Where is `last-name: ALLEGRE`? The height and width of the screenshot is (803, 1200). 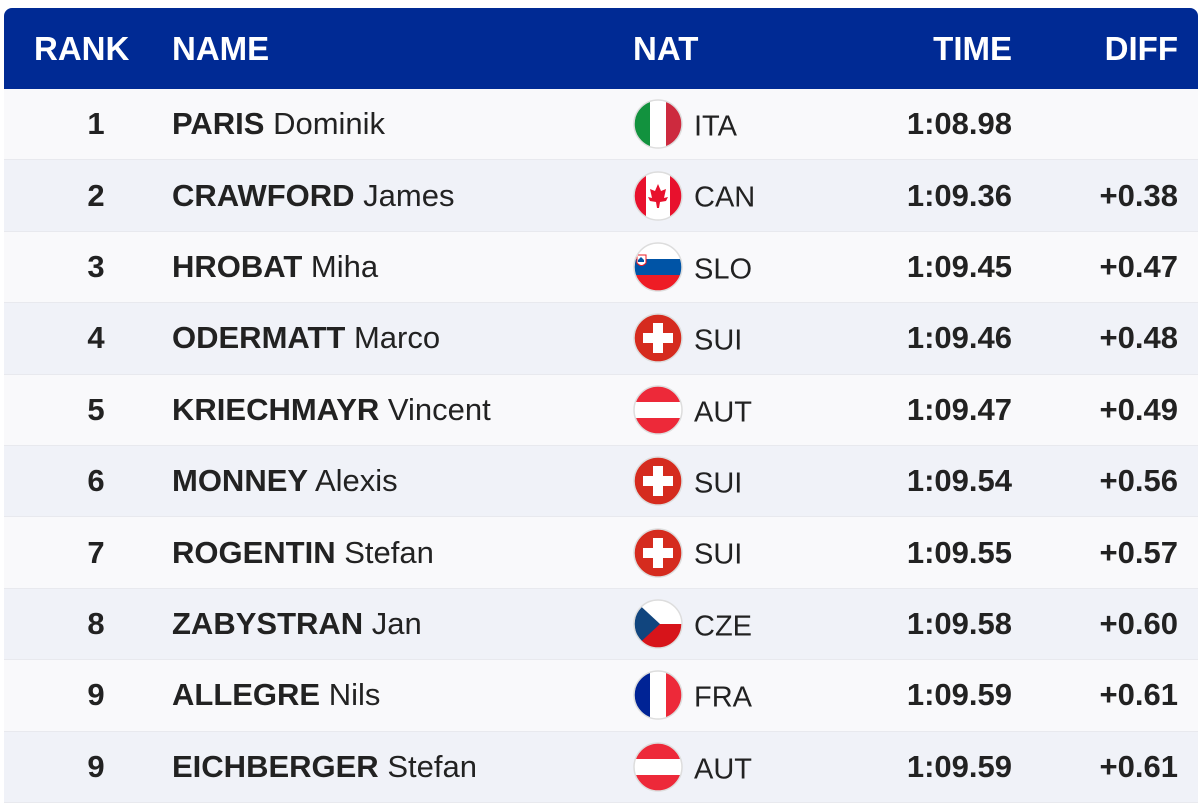 last-name: ALLEGRE is located at coordinates (246, 695).